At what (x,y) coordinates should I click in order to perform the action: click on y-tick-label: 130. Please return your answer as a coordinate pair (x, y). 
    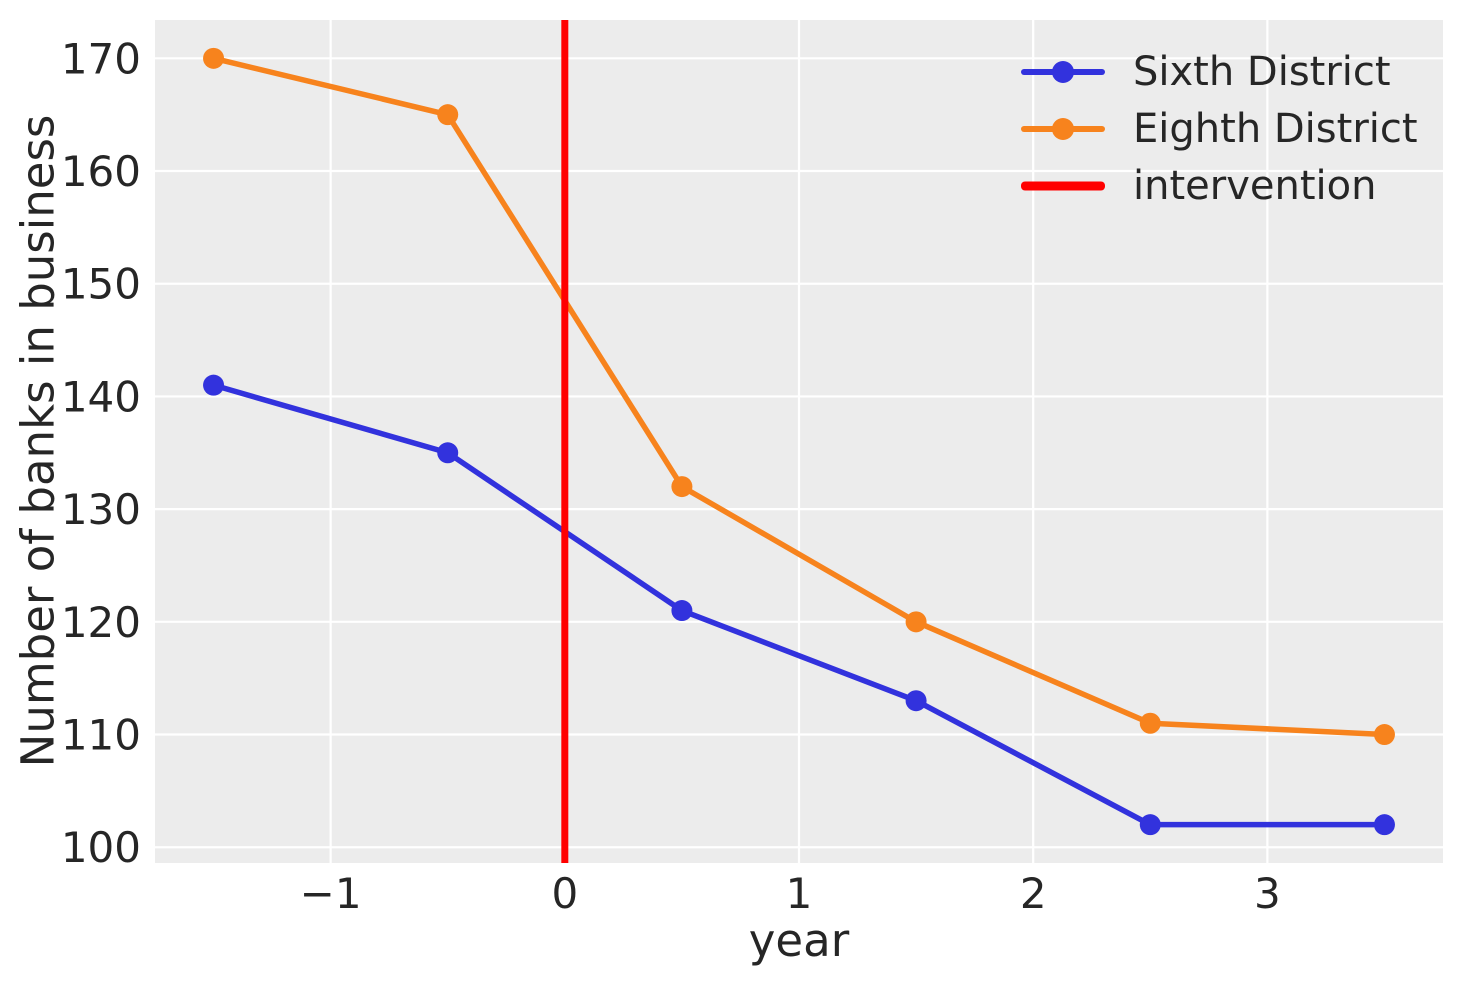
    Looking at the image, I should click on (101, 509).